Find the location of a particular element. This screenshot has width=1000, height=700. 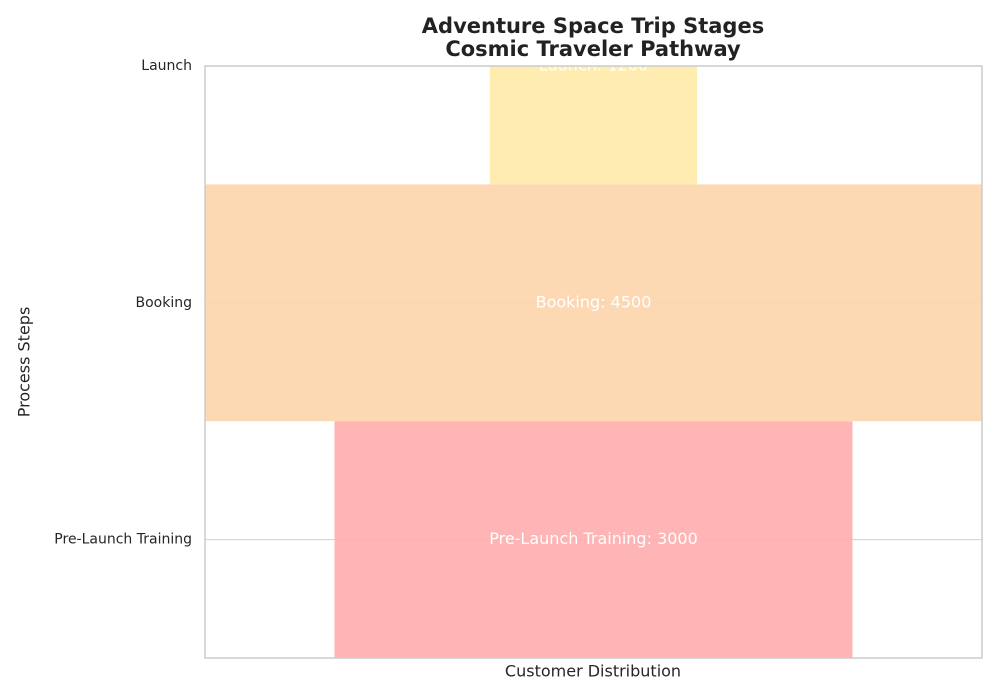

y-tick-label: Launch is located at coordinates (166, 66).